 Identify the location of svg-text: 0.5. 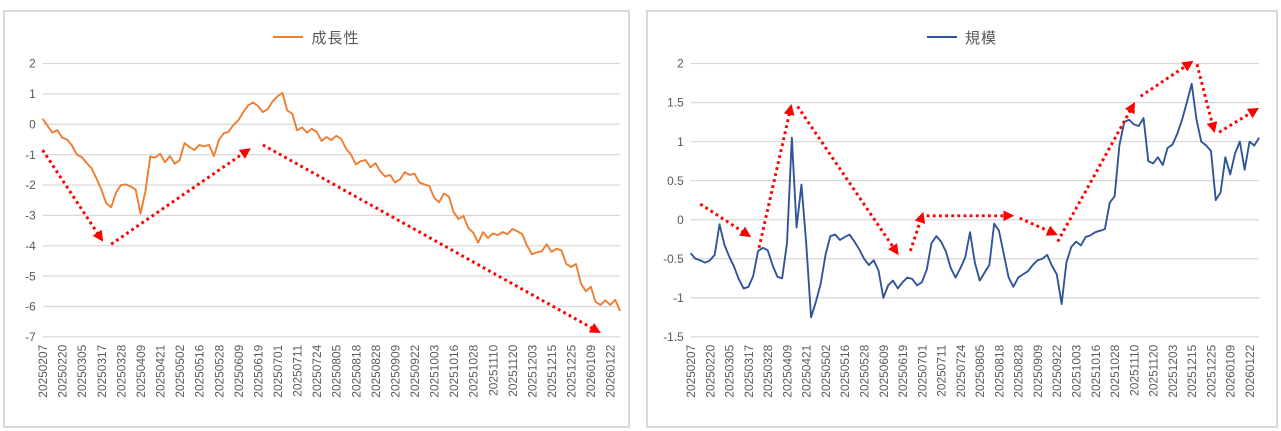
(675, 181).